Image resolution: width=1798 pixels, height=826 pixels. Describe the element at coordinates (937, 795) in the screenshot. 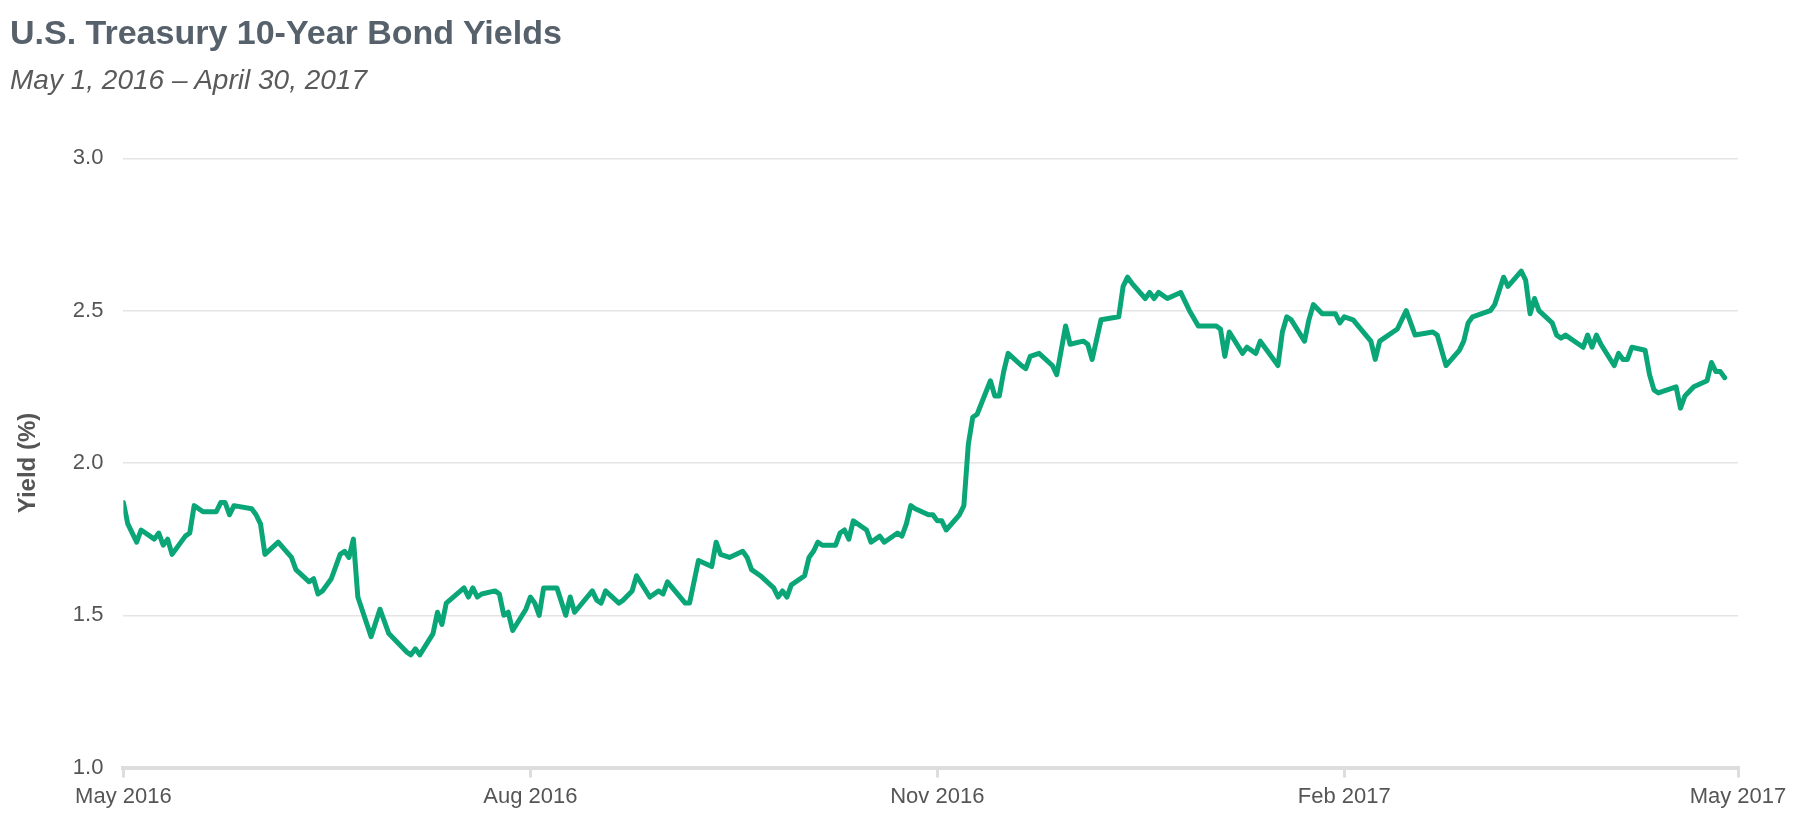

I see `x-tick-label: Nov 2016` at that location.